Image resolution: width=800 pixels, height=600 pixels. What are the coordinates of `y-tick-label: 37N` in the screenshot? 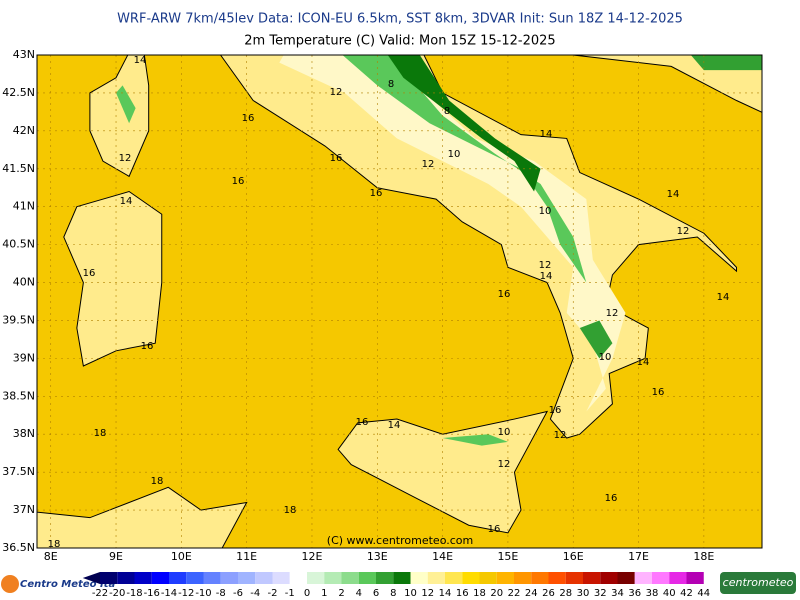 It's located at (24, 509).